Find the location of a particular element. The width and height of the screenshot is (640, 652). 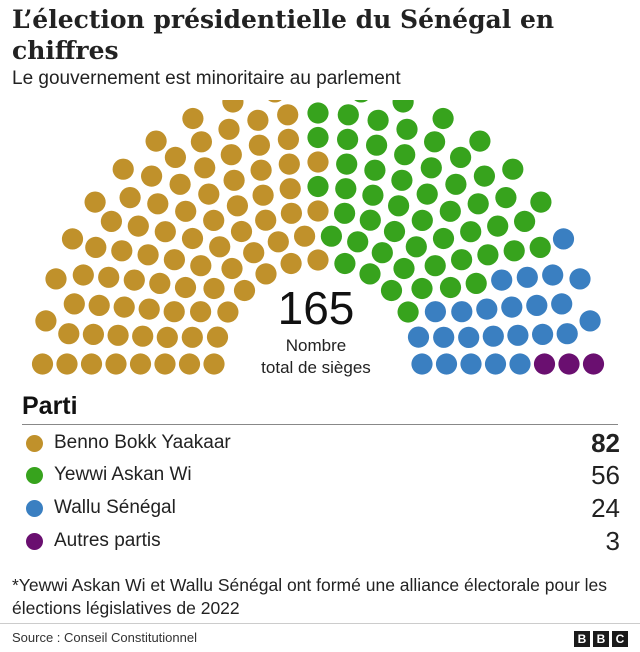

seat-autres-partis is located at coordinates (593, 364).